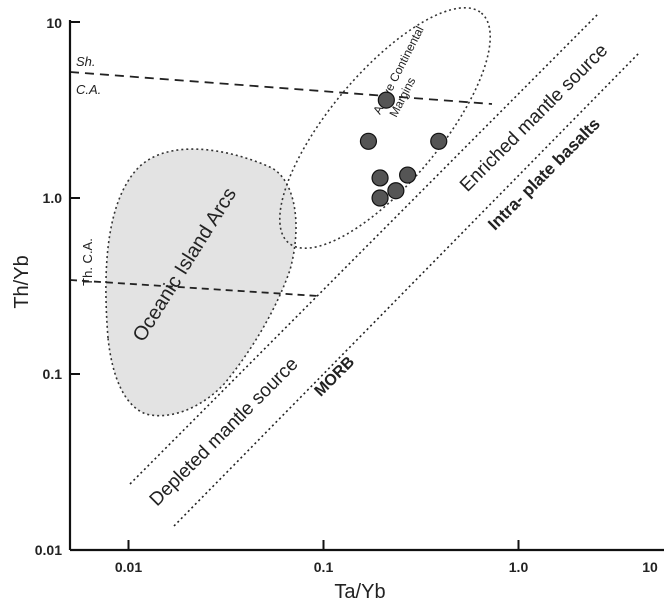 The height and width of the screenshot is (608, 671). What do you see at coordinates (335, 377) in the screenshot?
I see `label-morb: MORB` at bounding box center [335, 377].